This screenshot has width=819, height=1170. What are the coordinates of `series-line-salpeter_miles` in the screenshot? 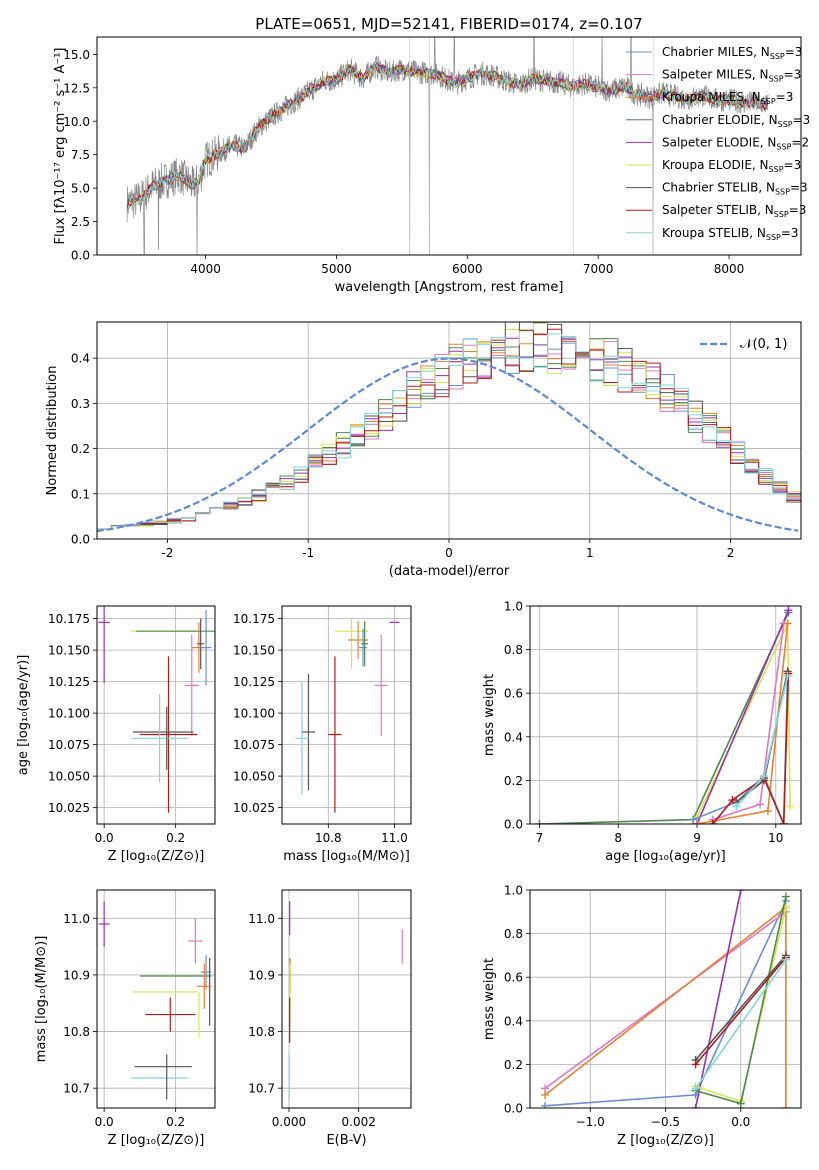 It's located at (665, 1000).